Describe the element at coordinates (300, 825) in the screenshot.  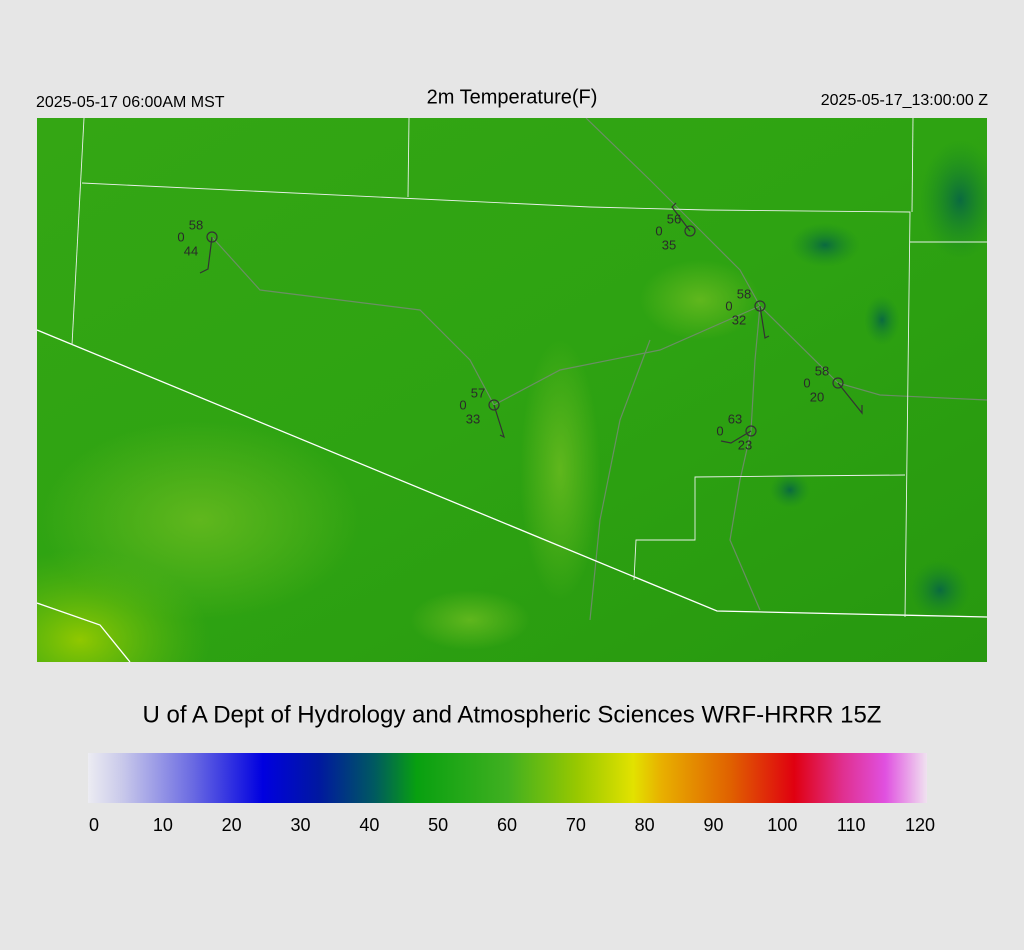
I see `colorbar-tick-label: 30` at that location.